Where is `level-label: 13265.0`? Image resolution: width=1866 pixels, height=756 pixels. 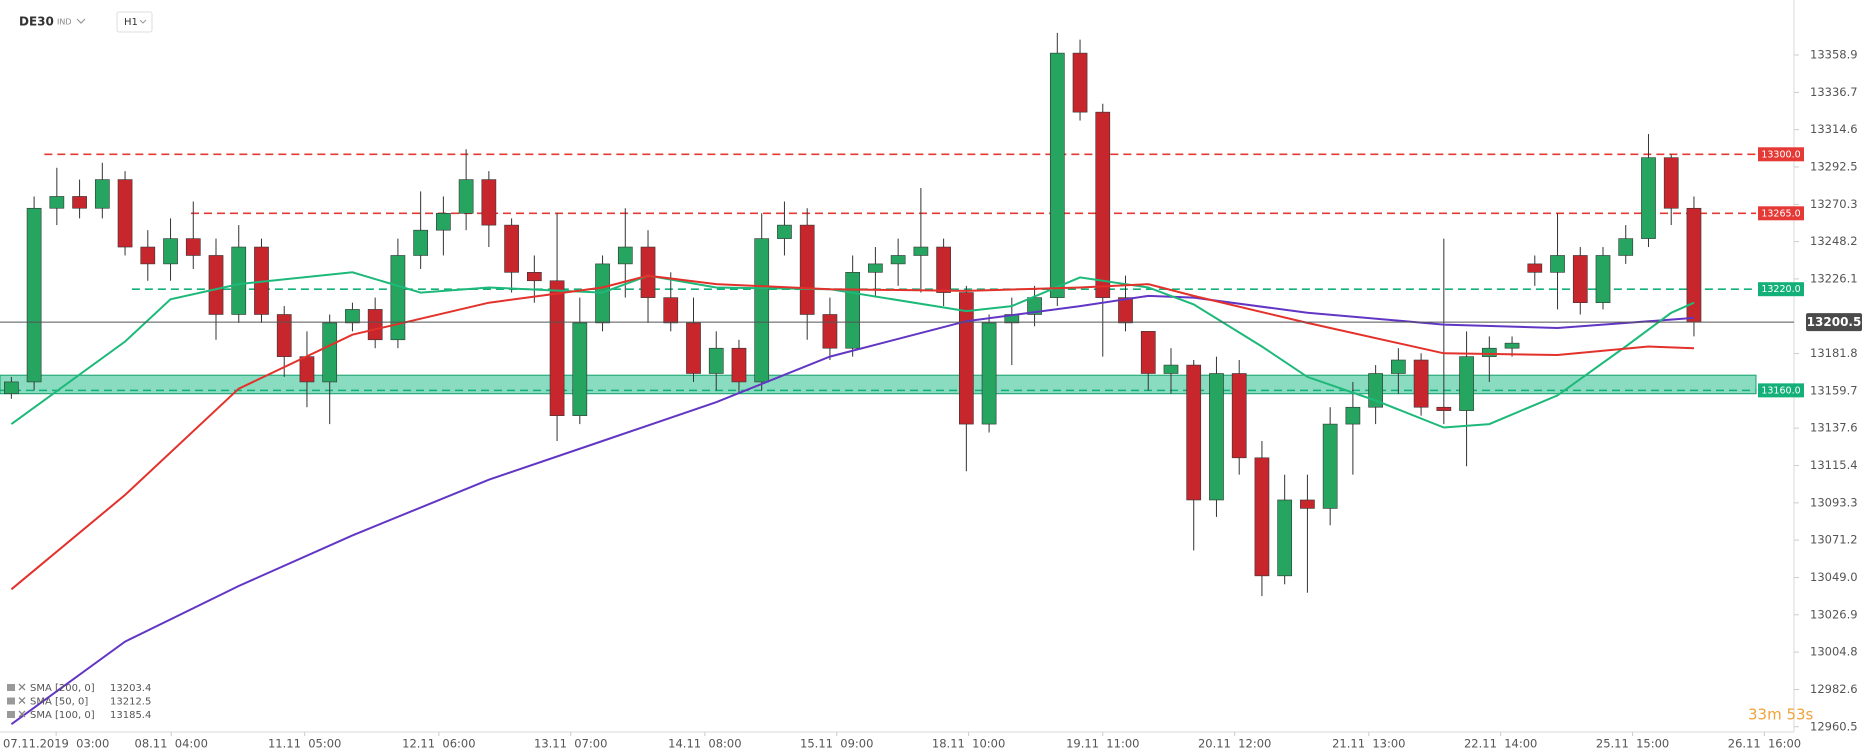
level-label: 13265.0 is located at coordinates (1780, 213).